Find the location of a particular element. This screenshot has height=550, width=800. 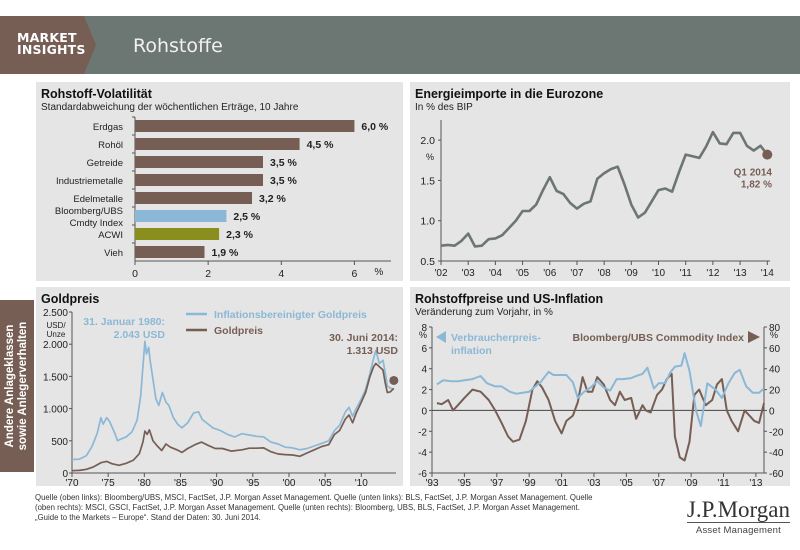

inflation-title: Rohstoffpreise und US-Inflation is located at coordinates (509, 299).